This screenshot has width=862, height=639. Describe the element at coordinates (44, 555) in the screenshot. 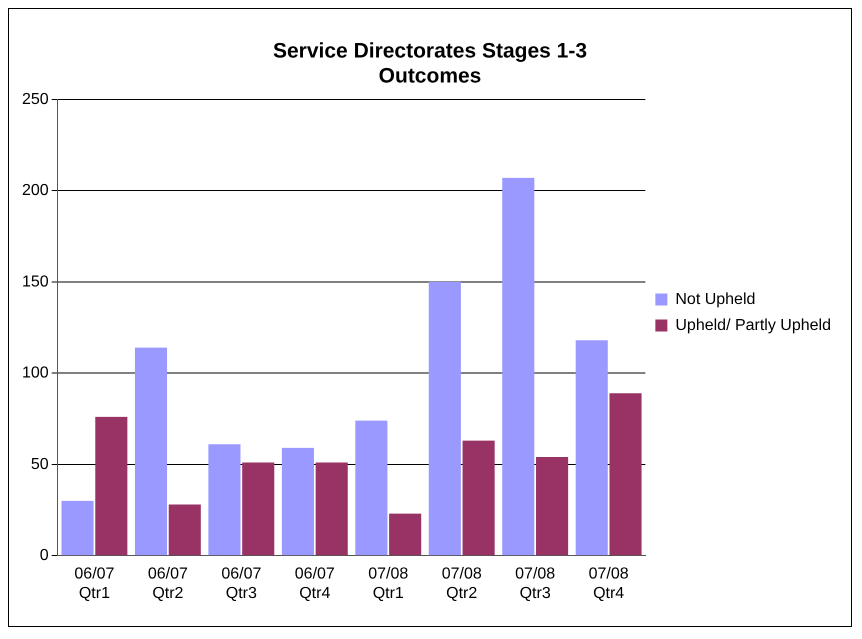

I see `y-tick-label: 0` at that location.